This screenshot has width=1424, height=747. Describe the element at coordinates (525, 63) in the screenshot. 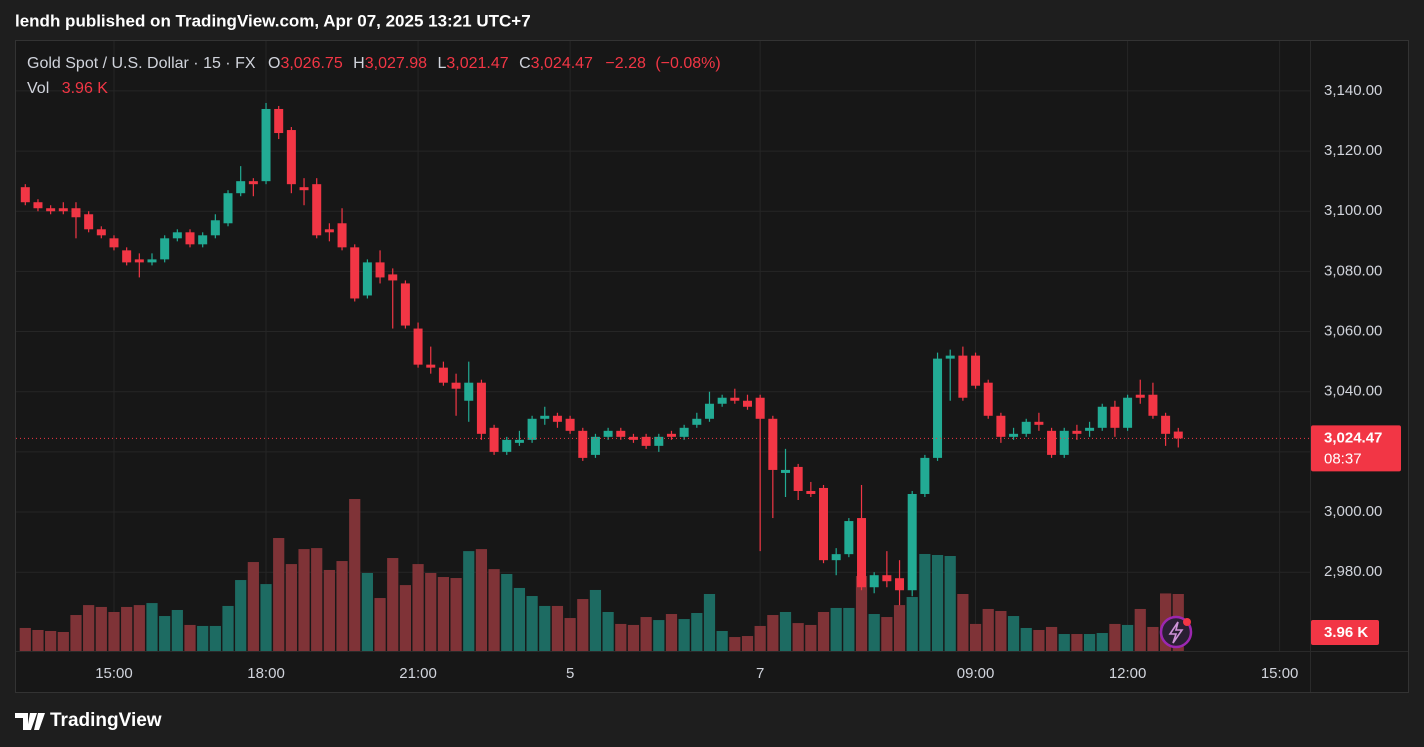

I see `close-name: C` at that location.